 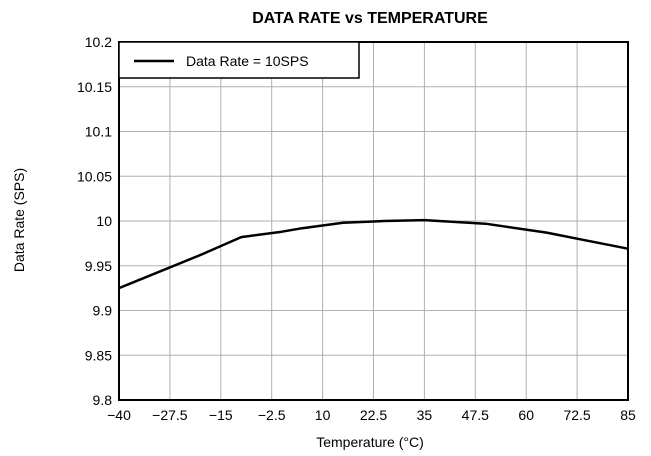 I want to click on y-tick-label: 10.05, so click(x=94, y=176).